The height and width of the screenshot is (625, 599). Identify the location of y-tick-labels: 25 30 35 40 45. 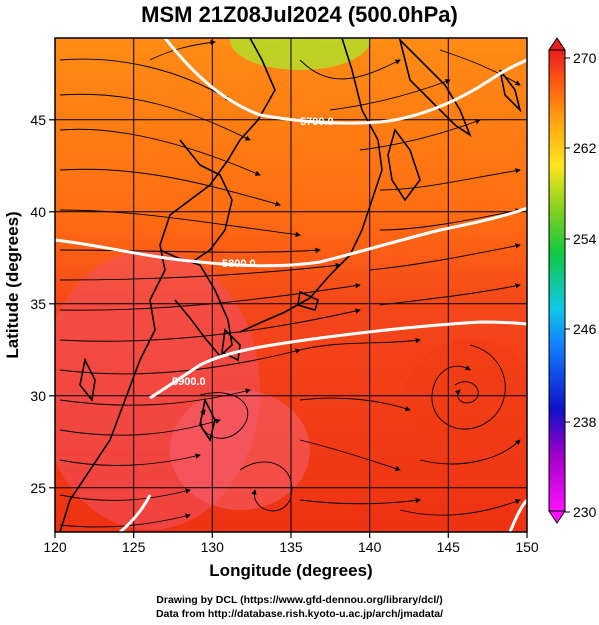
(38, 304).